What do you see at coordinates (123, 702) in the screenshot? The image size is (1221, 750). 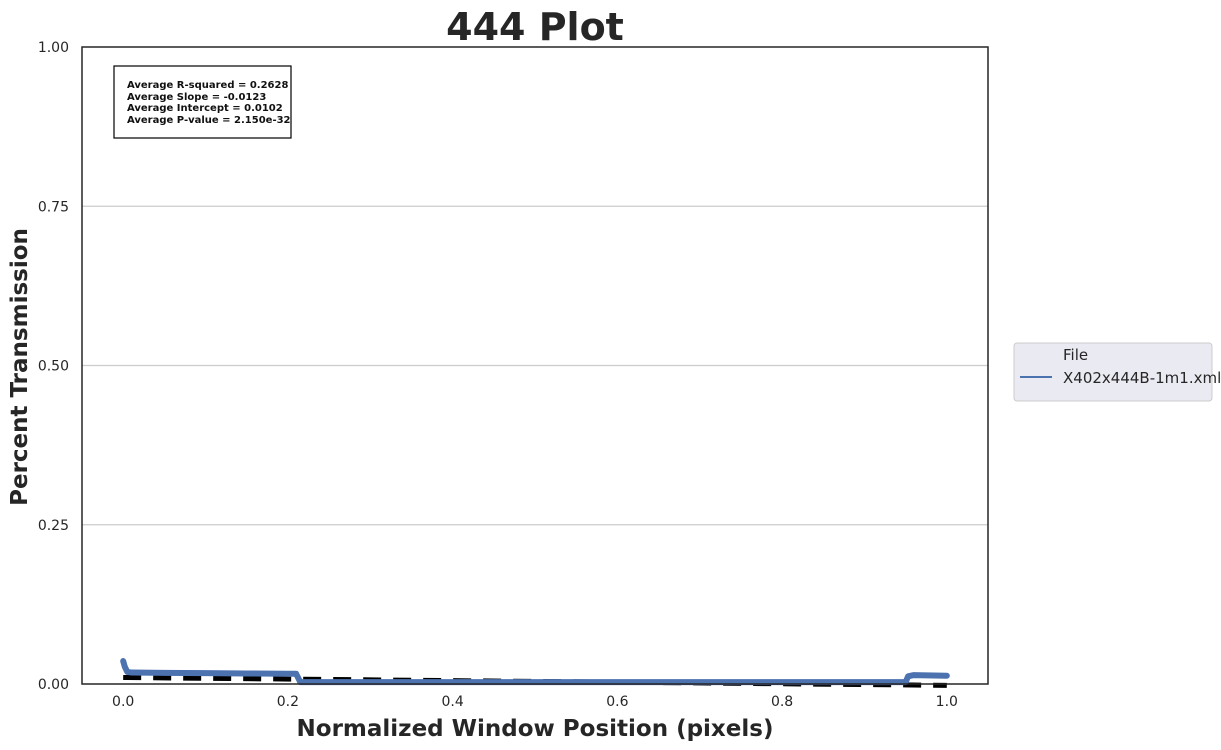 I see `x-tick-label: 0.0` at bounding box center [123, 702].